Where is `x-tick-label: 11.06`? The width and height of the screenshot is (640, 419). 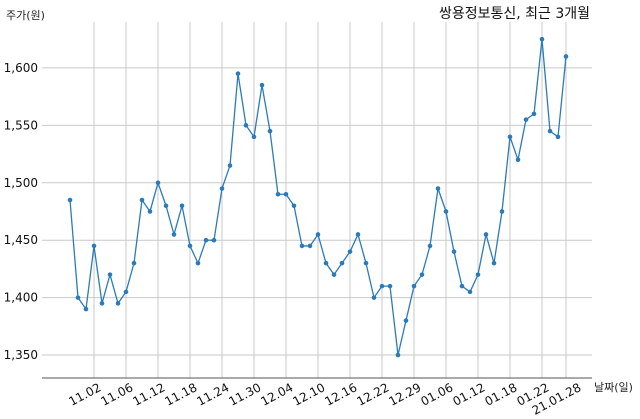 x-tick-label: 11.06 is located at coordinates (116, 394).